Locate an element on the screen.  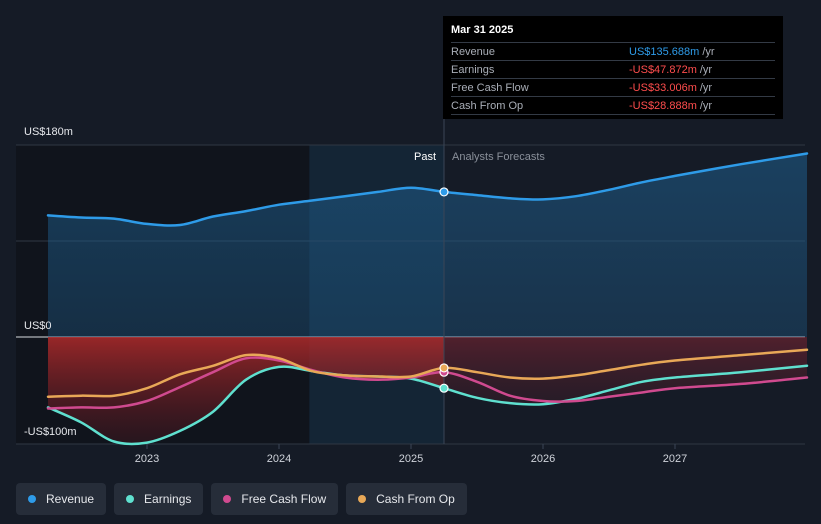
x-tick-label: 2024 is located at coordinates (279, 459).